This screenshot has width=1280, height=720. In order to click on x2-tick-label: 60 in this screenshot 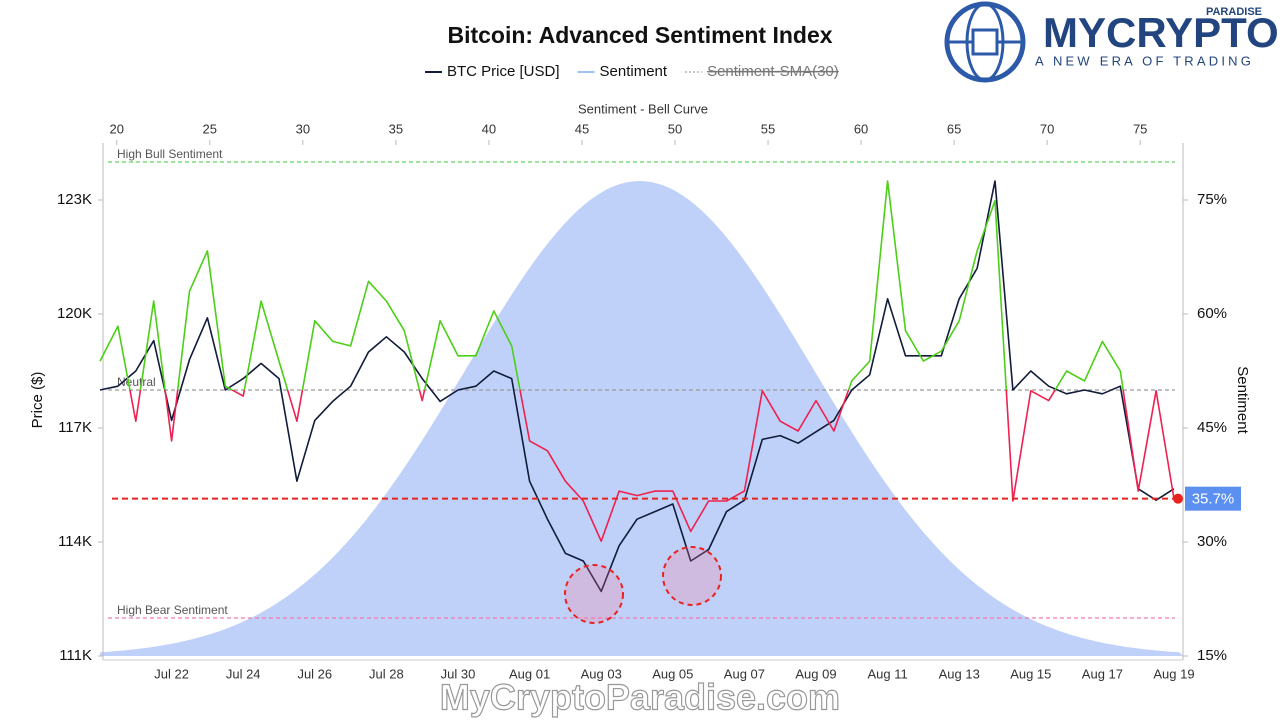, I will do `click(861, 128)`.